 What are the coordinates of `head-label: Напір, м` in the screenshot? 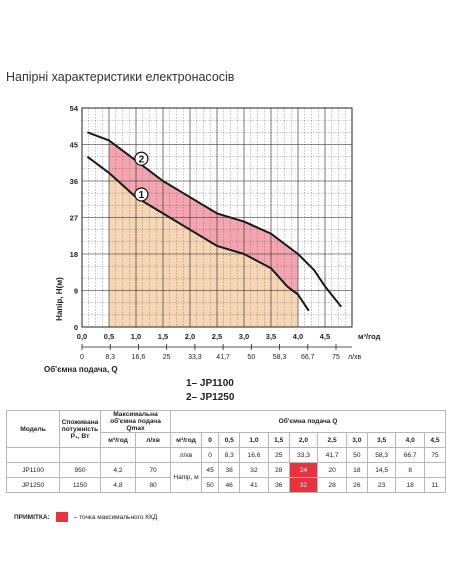 It's located at (186, 477).